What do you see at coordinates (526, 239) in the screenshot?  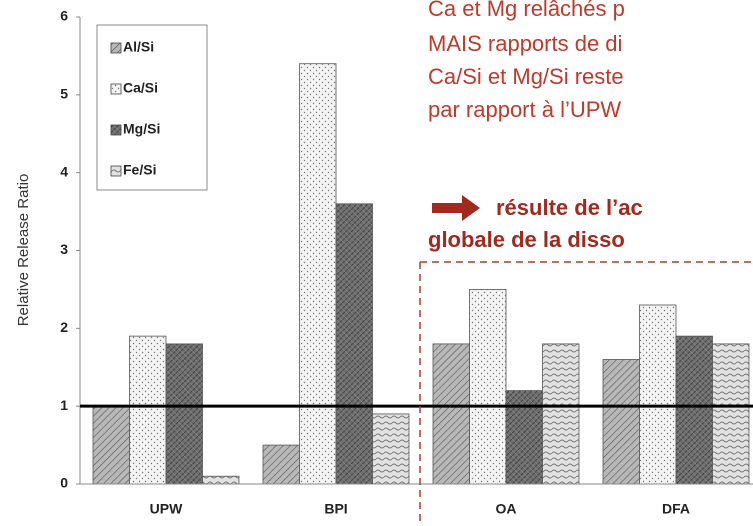 I see `annotation-line: globale de la disso` at bounding box center [526, 239].